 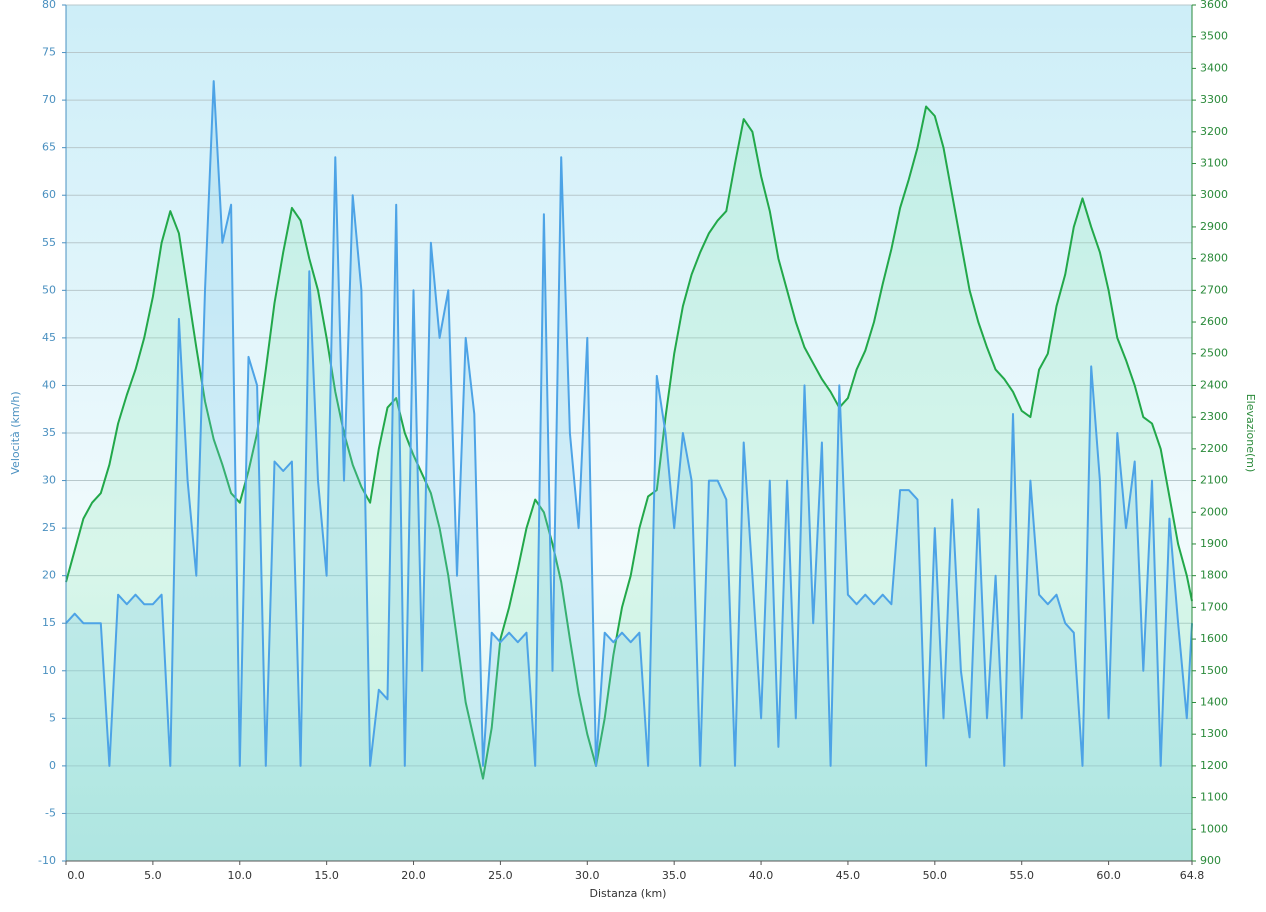 What do you see at coordinates (628, 893) in the screenshot?
I see `x-axis-title: Distanza (km)` at bounding box center [628, 893].